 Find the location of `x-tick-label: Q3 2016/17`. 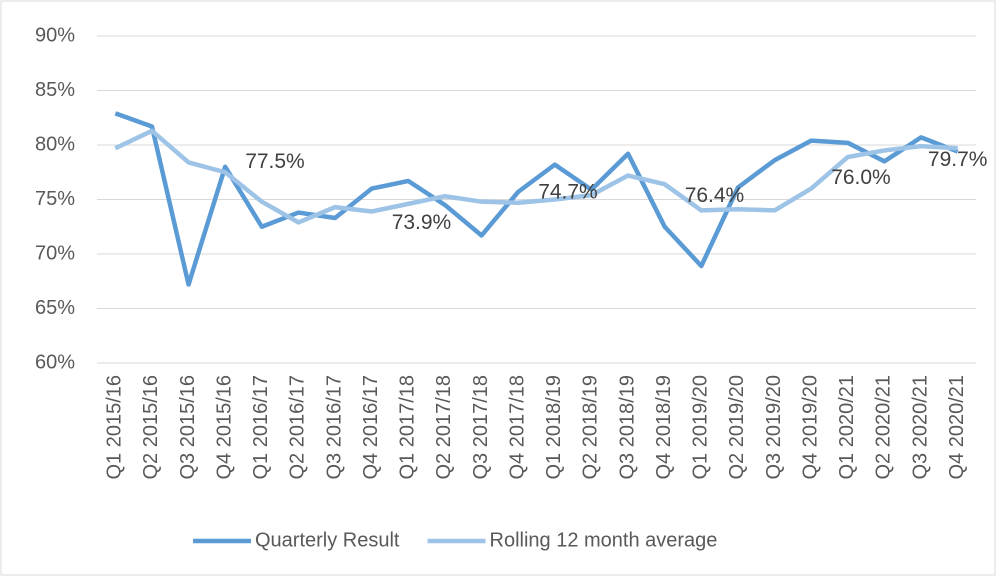

x-tick-label: Q3 2016/17 is located at coordinates (334, 427).